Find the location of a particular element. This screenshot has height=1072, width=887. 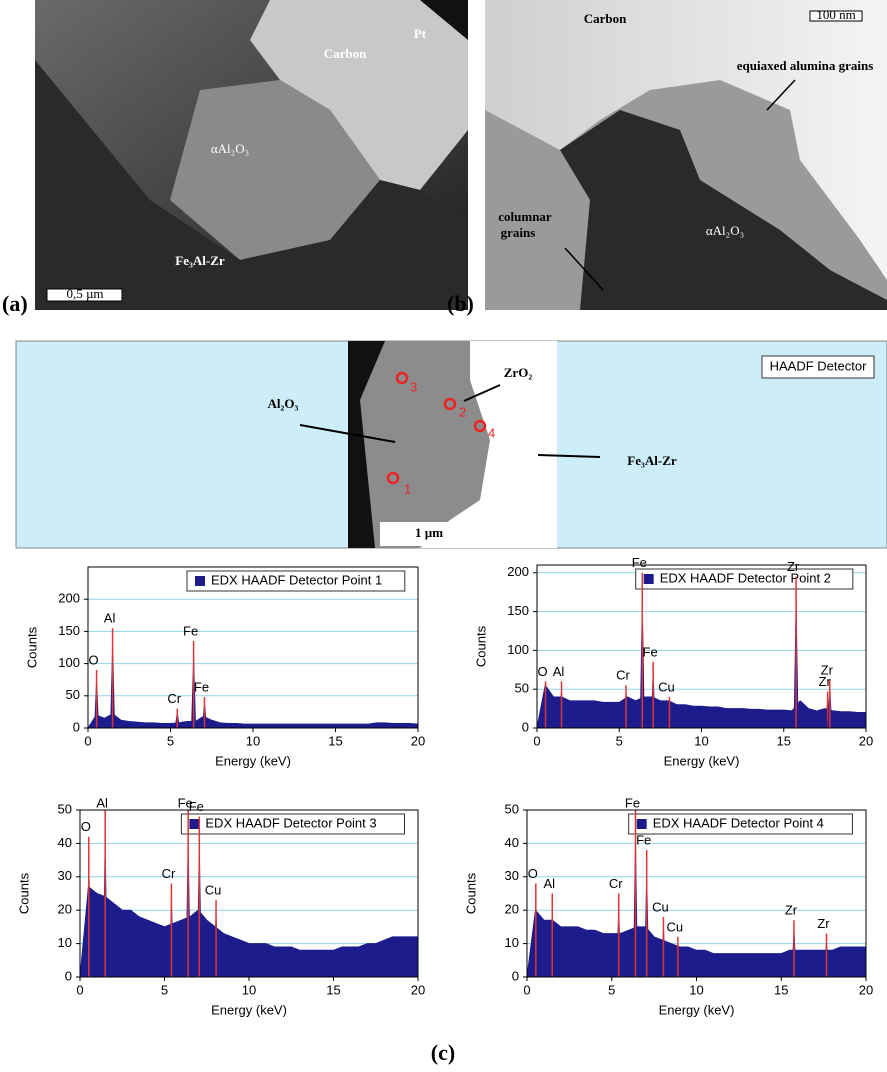

legend-label: EDX HAADF Detector Point 2 is located at coordinates (745, 577).